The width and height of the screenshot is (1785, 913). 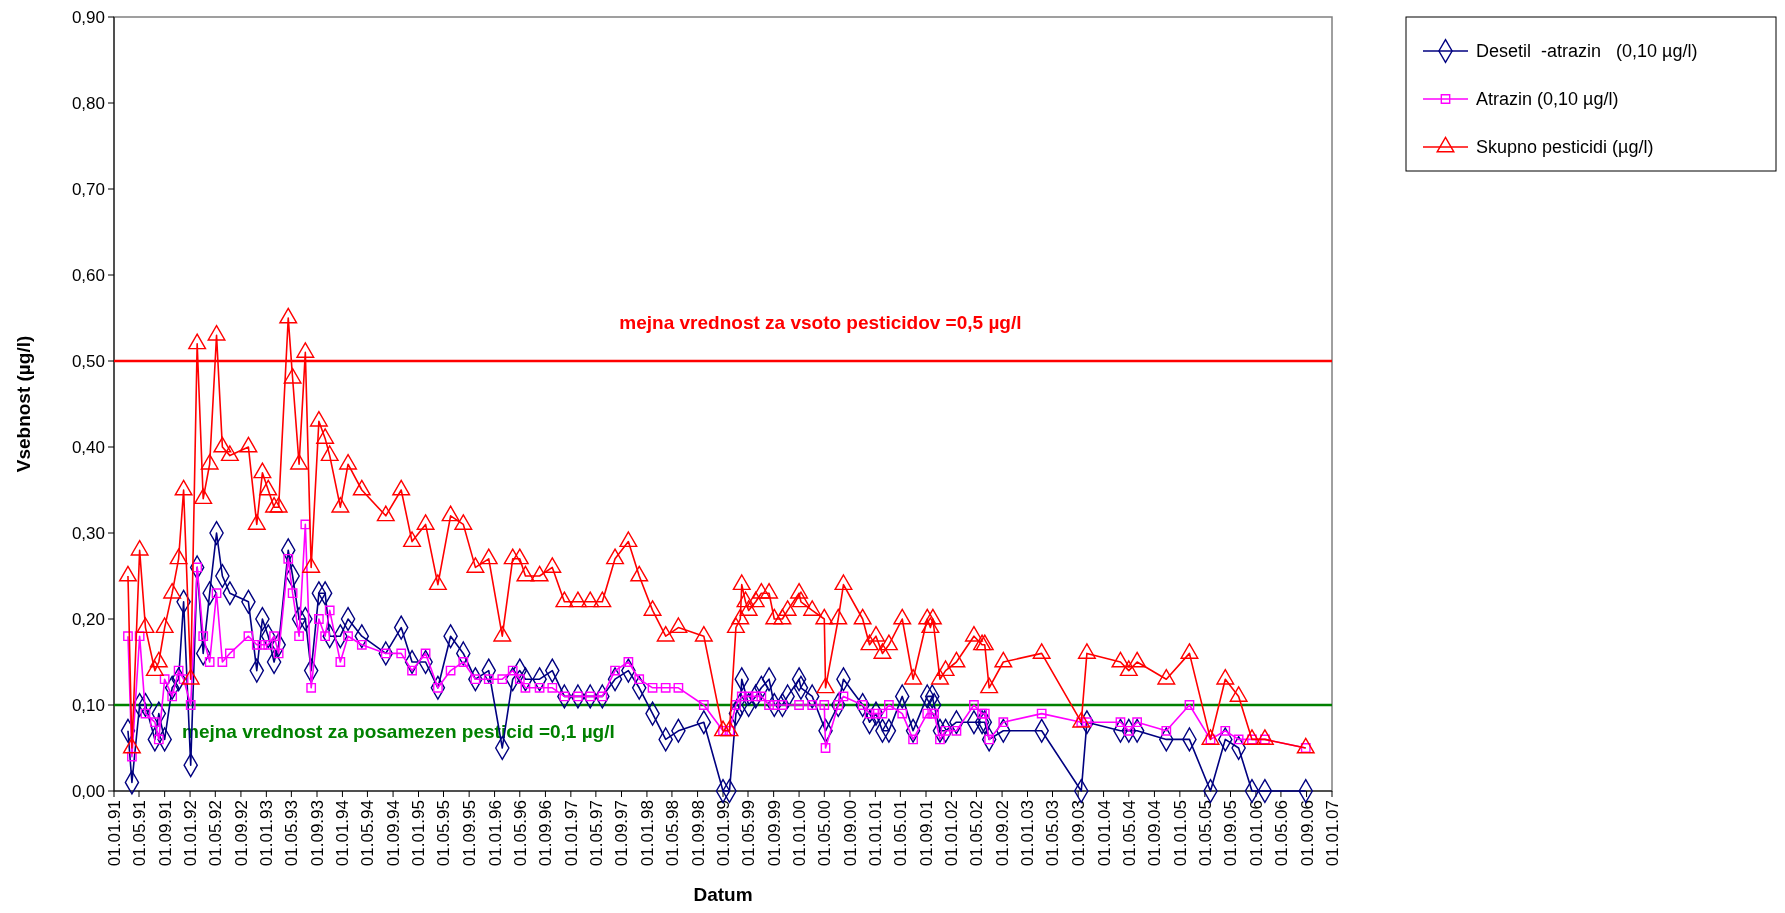 I want to click on legend-label: Desetil -atrazin (0,10 µg/l), so click(x=1587, y=51).